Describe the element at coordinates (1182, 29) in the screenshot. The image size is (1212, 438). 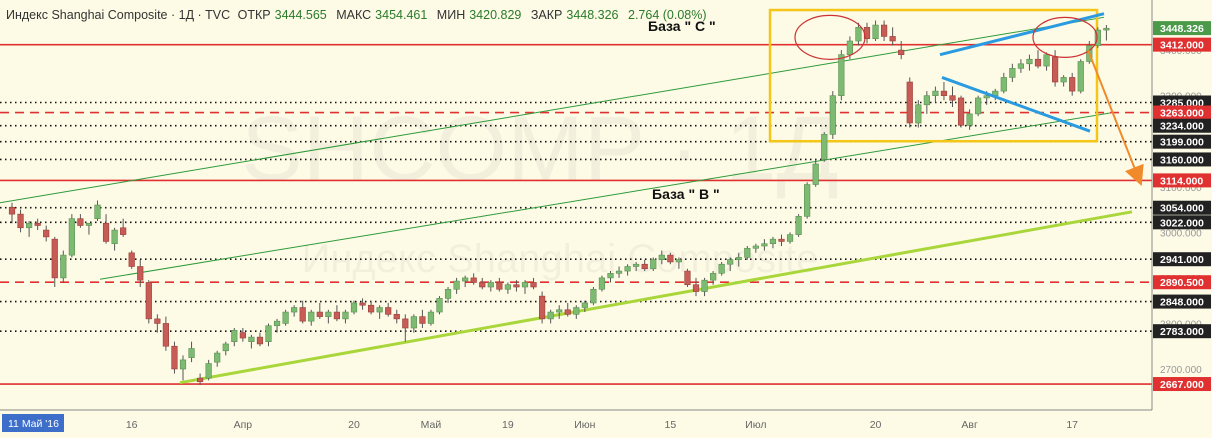
I see `price-level-label: 3448.326` at that location.